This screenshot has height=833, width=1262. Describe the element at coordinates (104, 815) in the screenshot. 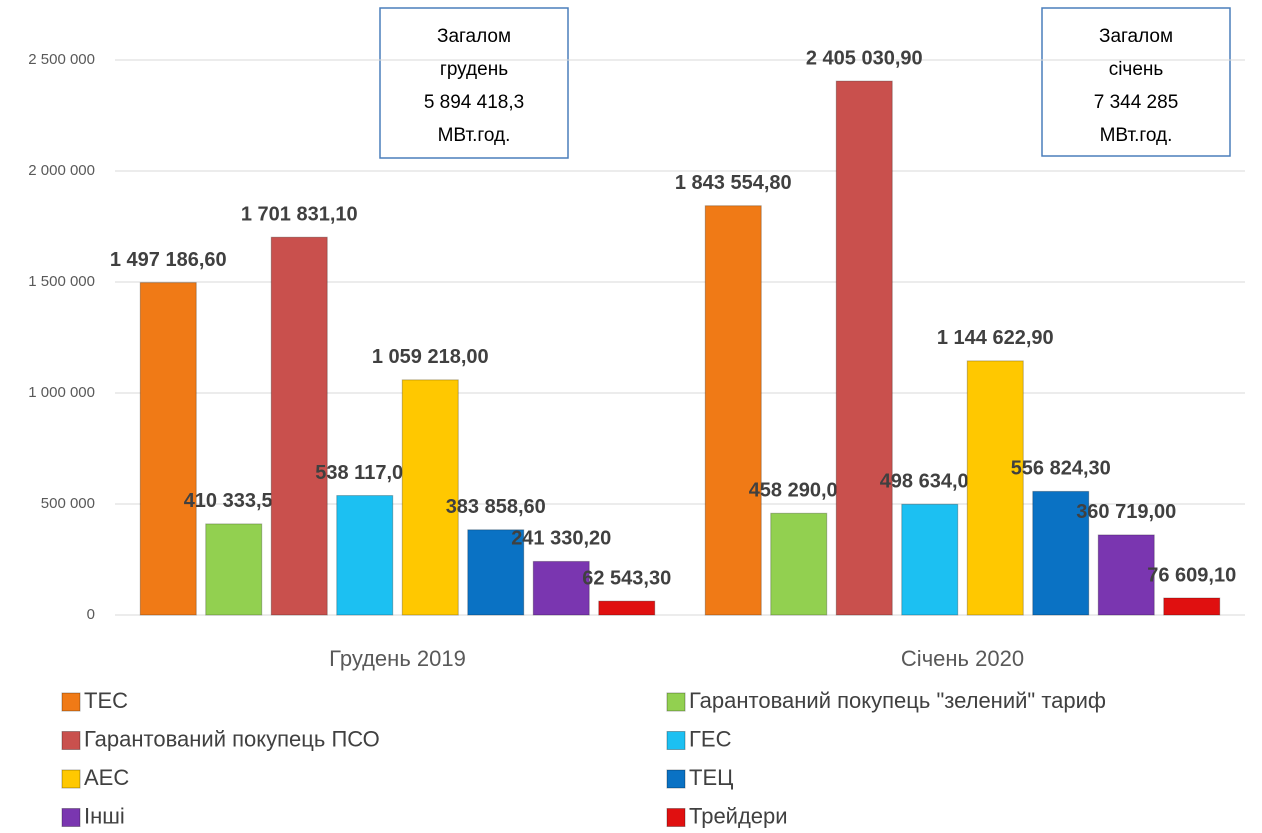

I see `legend-label: Інші` at that location.